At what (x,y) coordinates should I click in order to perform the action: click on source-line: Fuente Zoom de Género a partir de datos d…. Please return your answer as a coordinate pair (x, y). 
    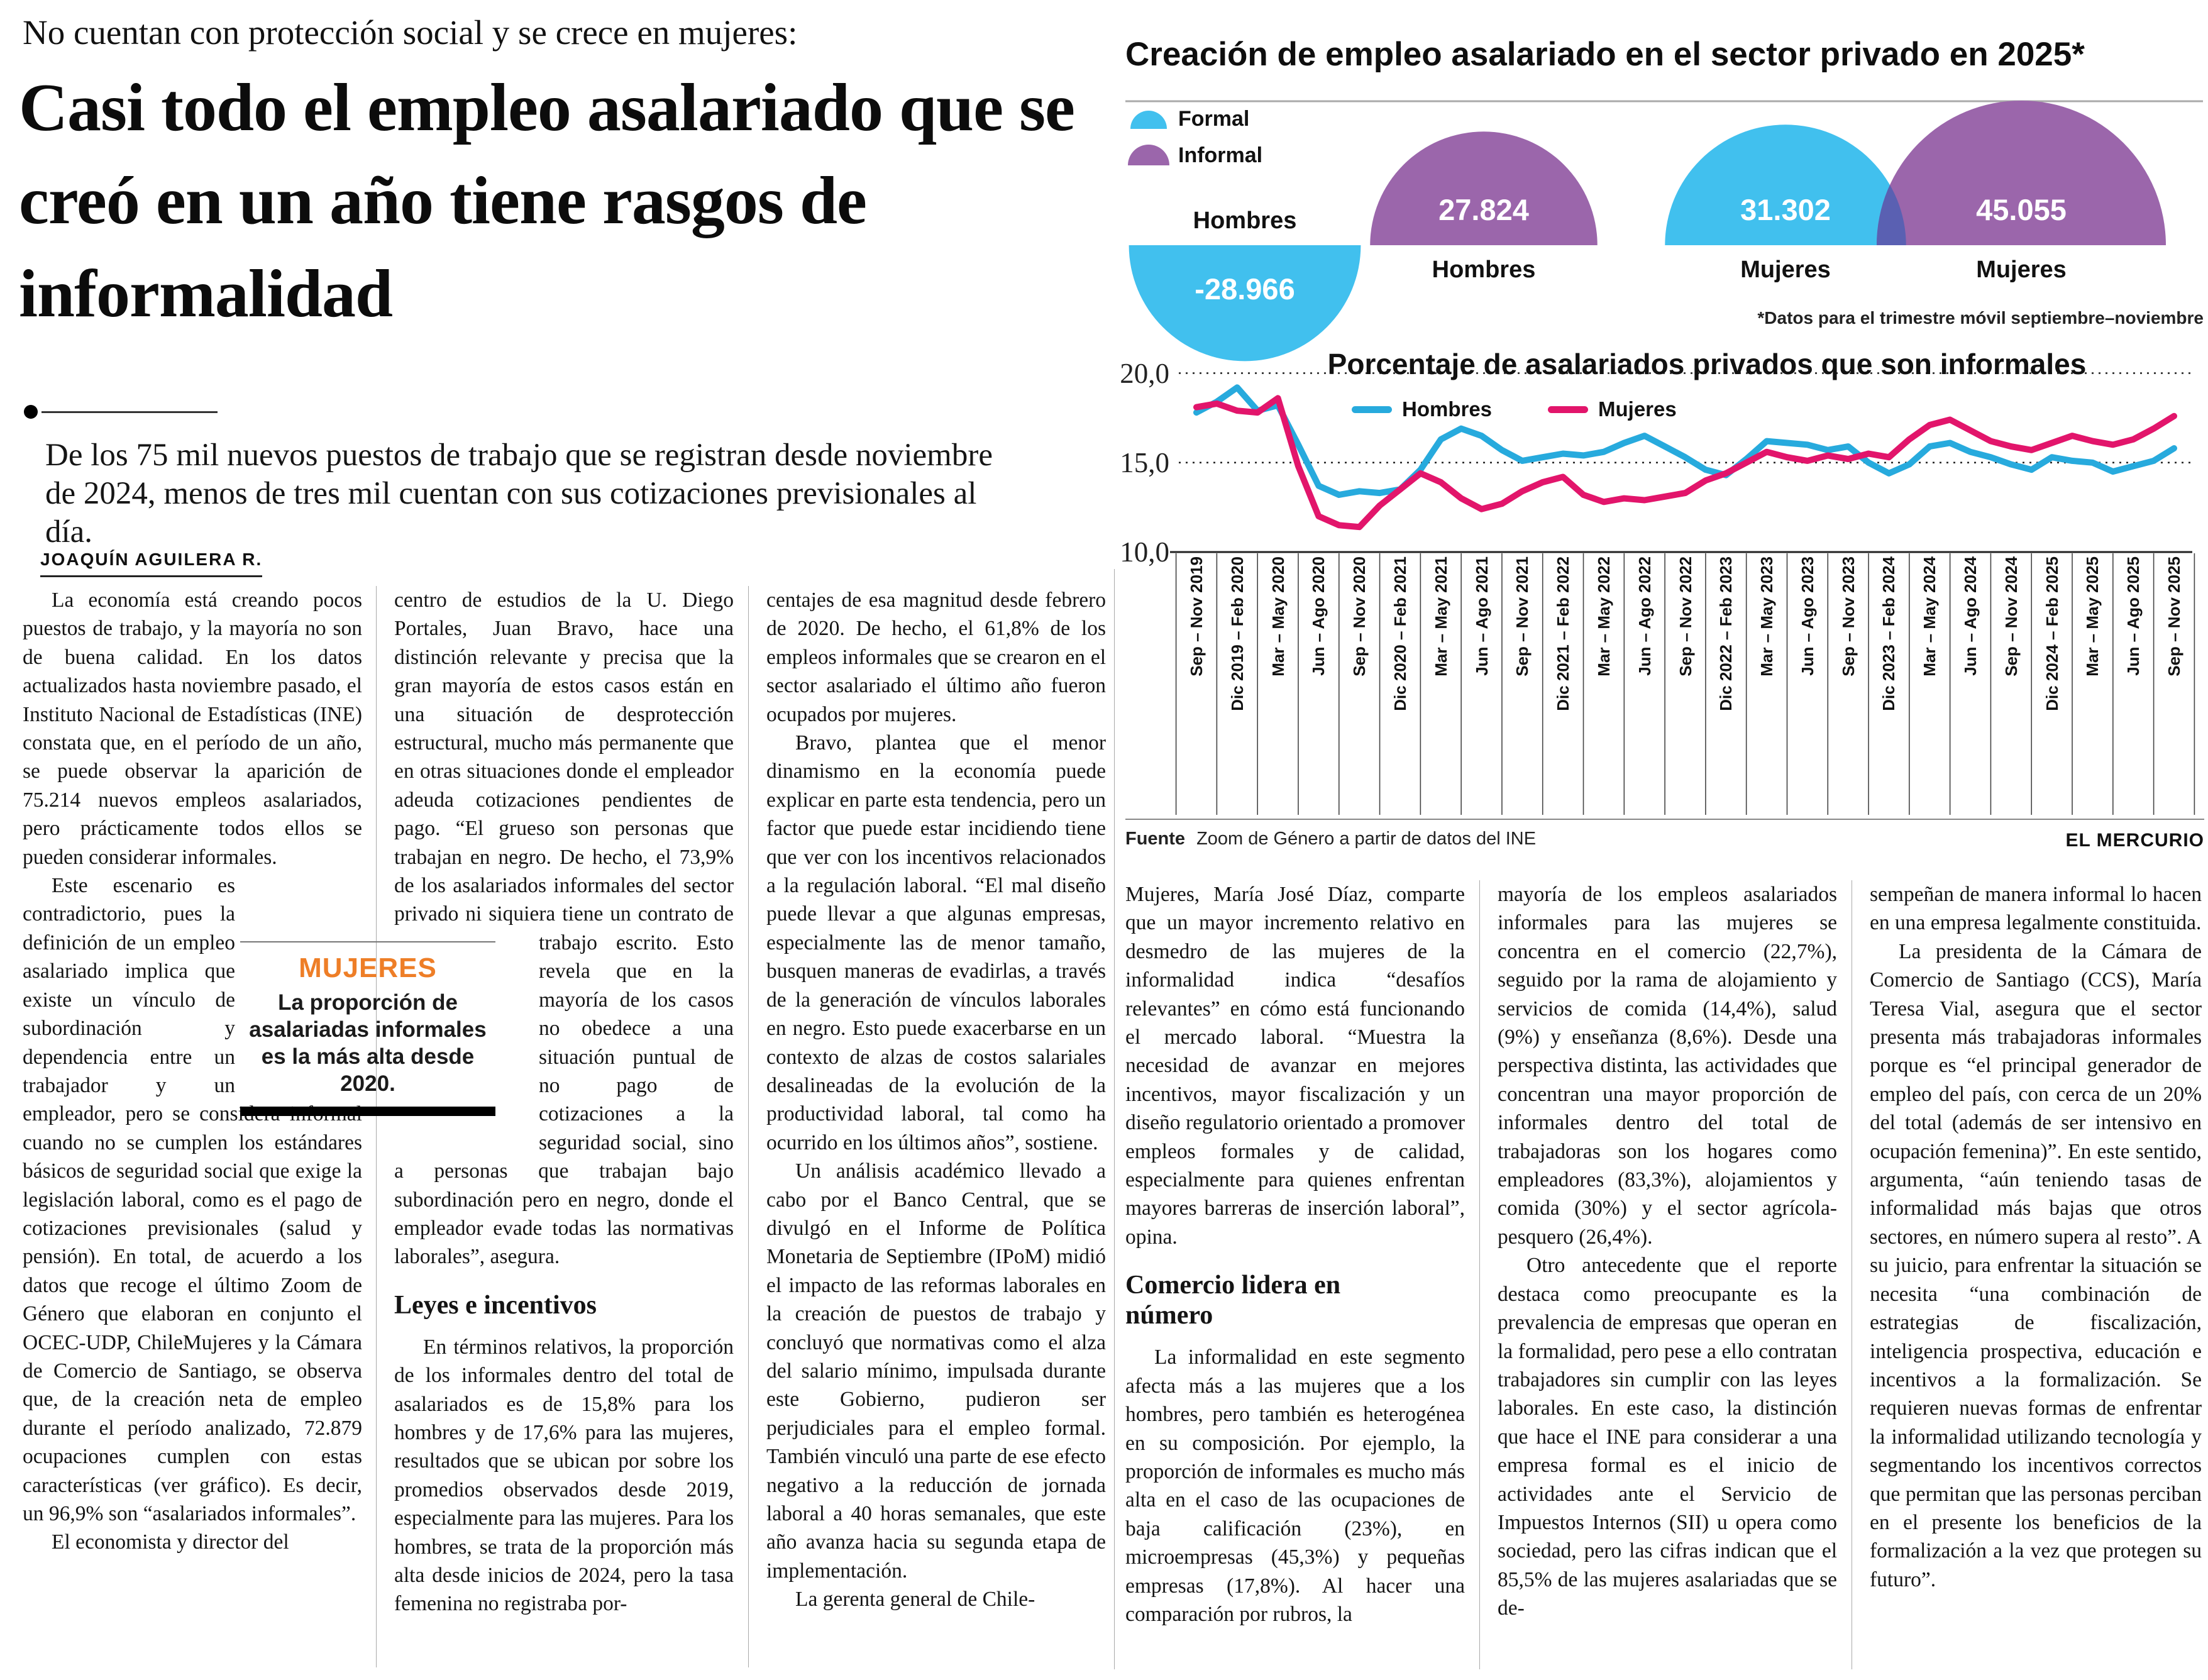
    Looking at the image, I should click on (1330, 839).